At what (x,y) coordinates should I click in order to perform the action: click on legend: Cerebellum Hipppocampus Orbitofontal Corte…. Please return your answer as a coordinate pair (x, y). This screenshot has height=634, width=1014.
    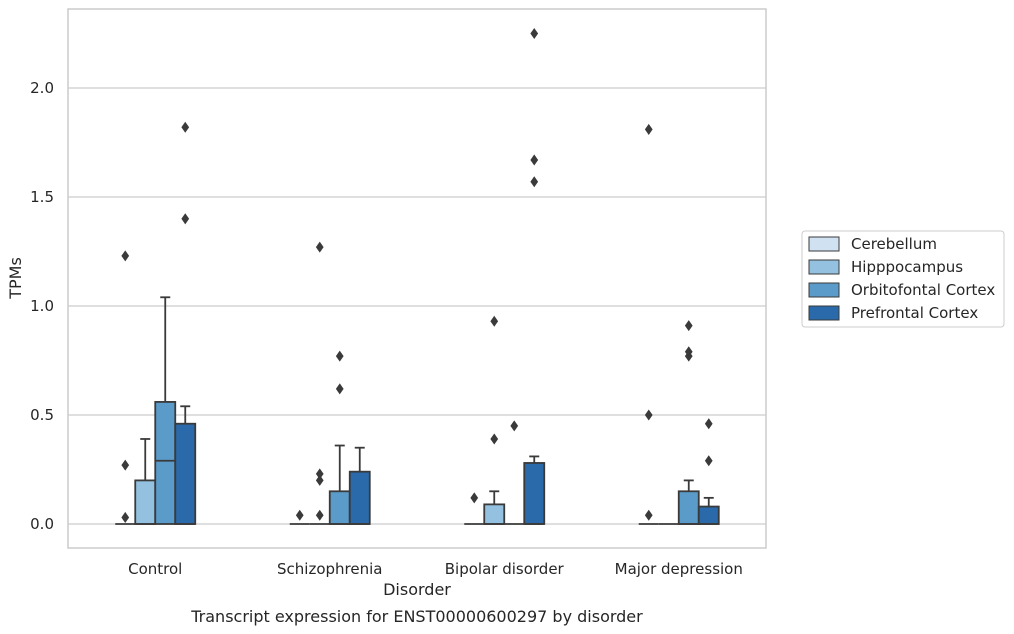
    Looking at the image, I should click on (903, 279).